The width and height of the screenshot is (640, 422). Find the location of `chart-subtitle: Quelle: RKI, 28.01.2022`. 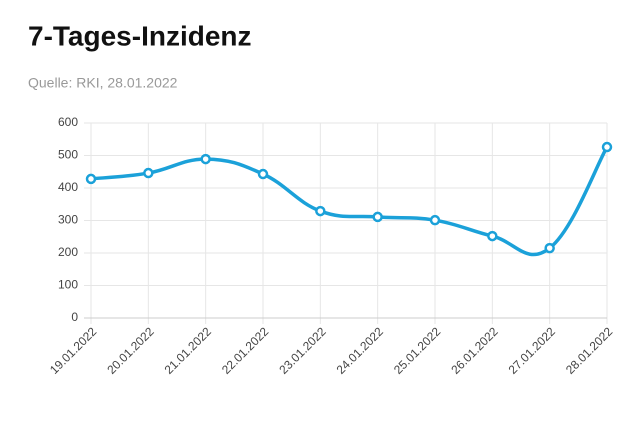

chart-subtitle: Quelle: RKI, 28.01.2022 is located at coordinates (103, 83).